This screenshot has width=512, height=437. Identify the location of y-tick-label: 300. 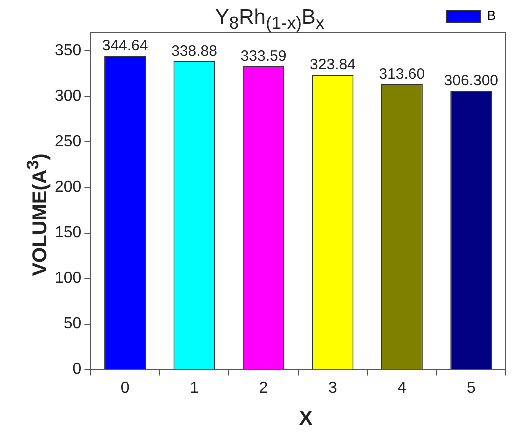
(68, 97).